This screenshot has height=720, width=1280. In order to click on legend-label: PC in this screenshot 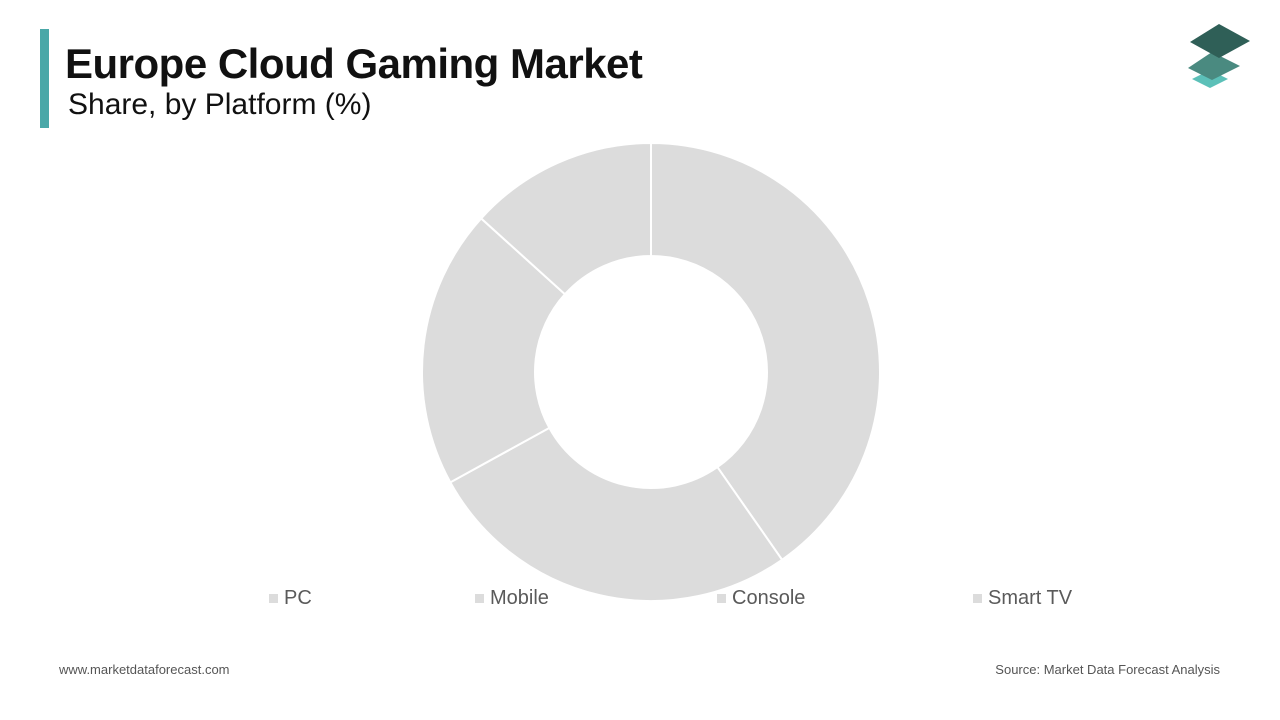, I will do `click(298, 597)`.